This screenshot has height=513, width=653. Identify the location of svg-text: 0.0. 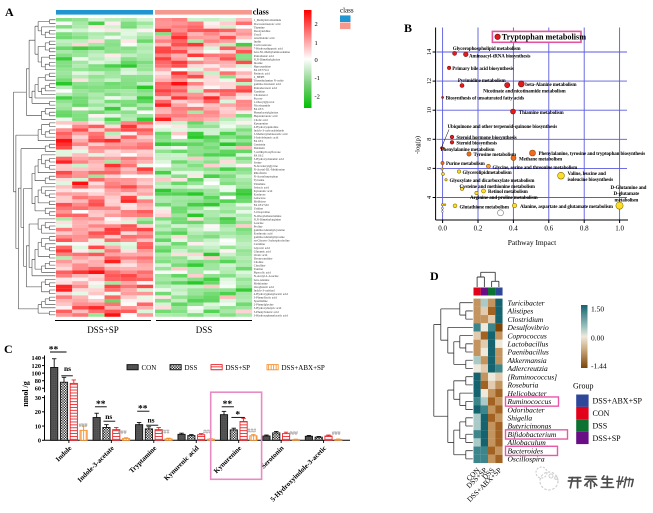
(442, 229).